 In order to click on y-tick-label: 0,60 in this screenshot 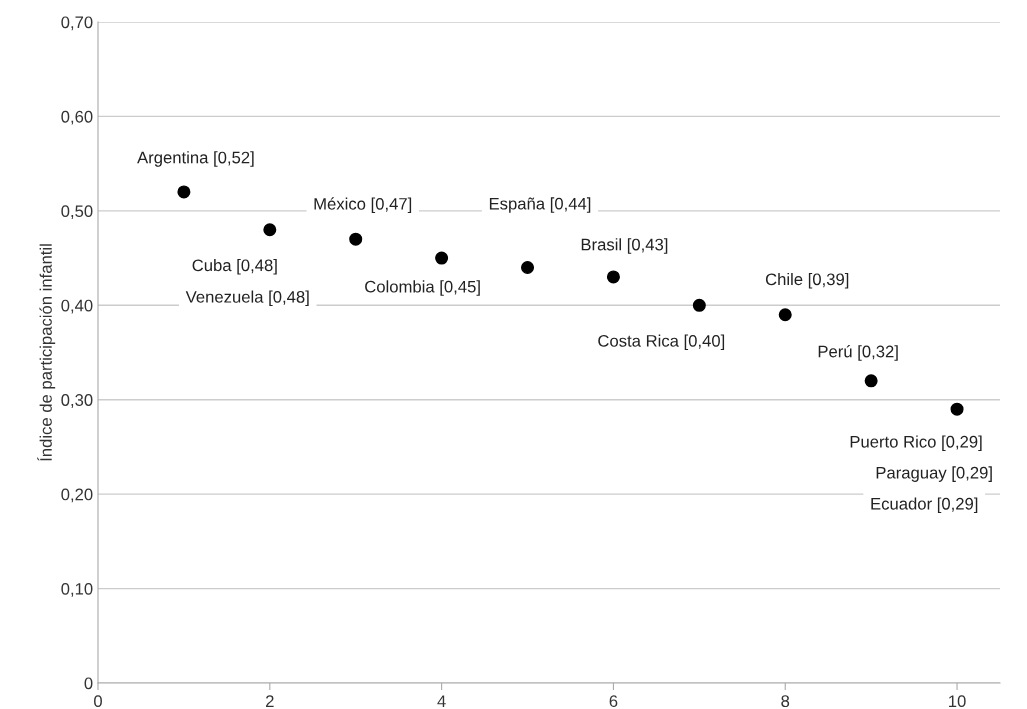, I will do `click(77, 117)`.